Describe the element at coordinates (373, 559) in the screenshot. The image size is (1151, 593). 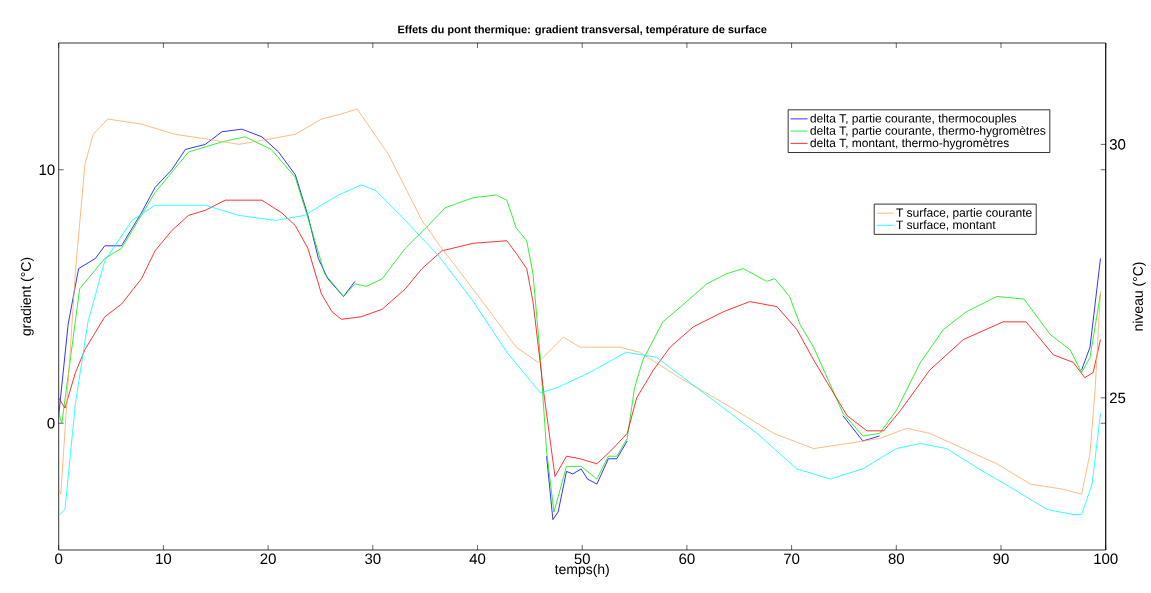
I see `x-tick-label: 30` at that location.